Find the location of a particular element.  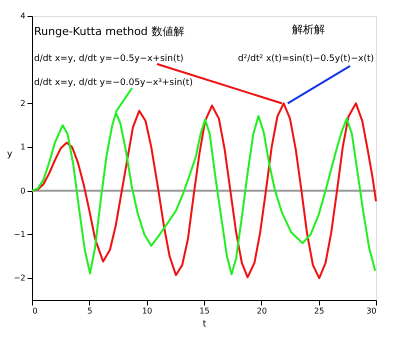

annotation: d²/dt² x(t)=sin(t)−0.5y(t)−x(t) is located at coordinates (306, 59).